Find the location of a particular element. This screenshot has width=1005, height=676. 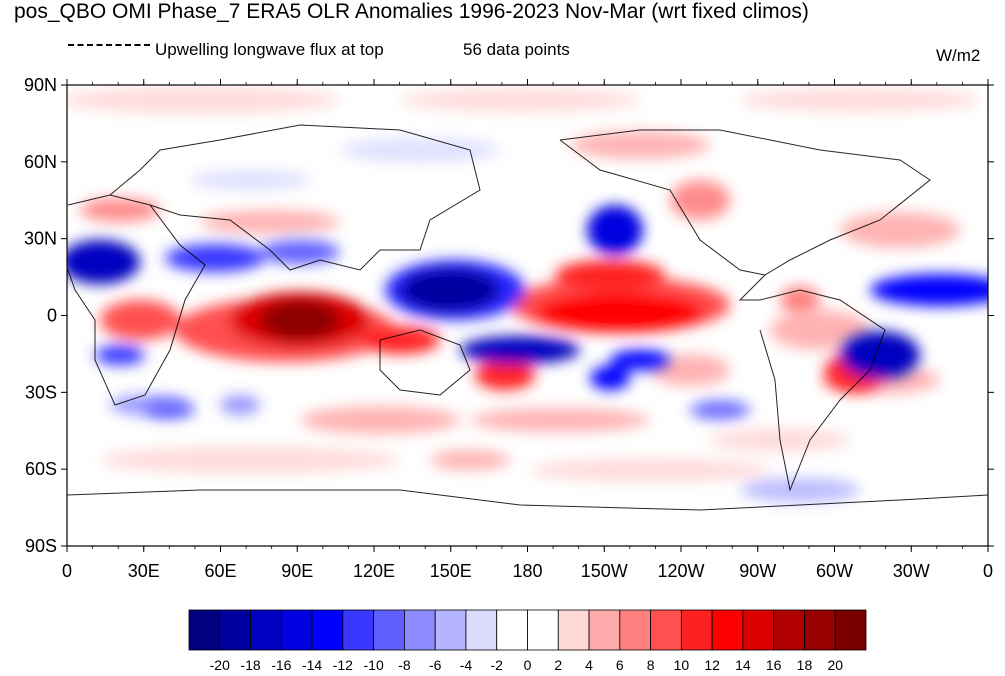

colorbar-label: -18 is located at coordinates (250, 665).